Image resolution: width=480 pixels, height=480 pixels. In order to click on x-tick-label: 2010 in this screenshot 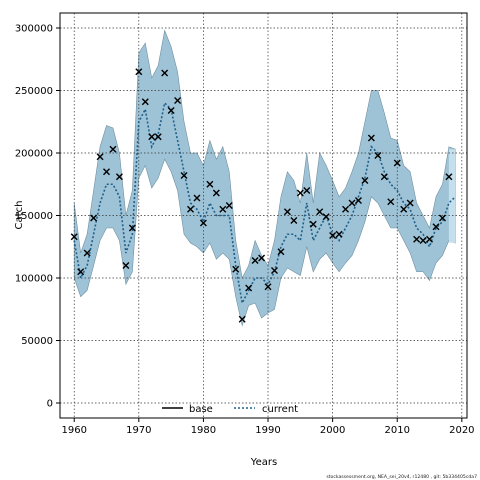, I will do `click(397, 430)`.